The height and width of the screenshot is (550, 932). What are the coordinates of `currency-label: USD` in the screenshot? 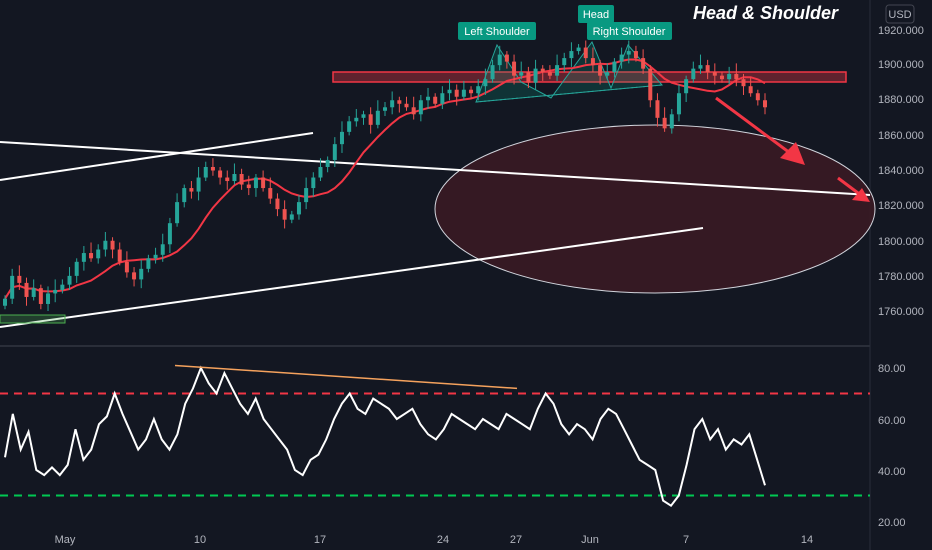 It's located at (899, 15).